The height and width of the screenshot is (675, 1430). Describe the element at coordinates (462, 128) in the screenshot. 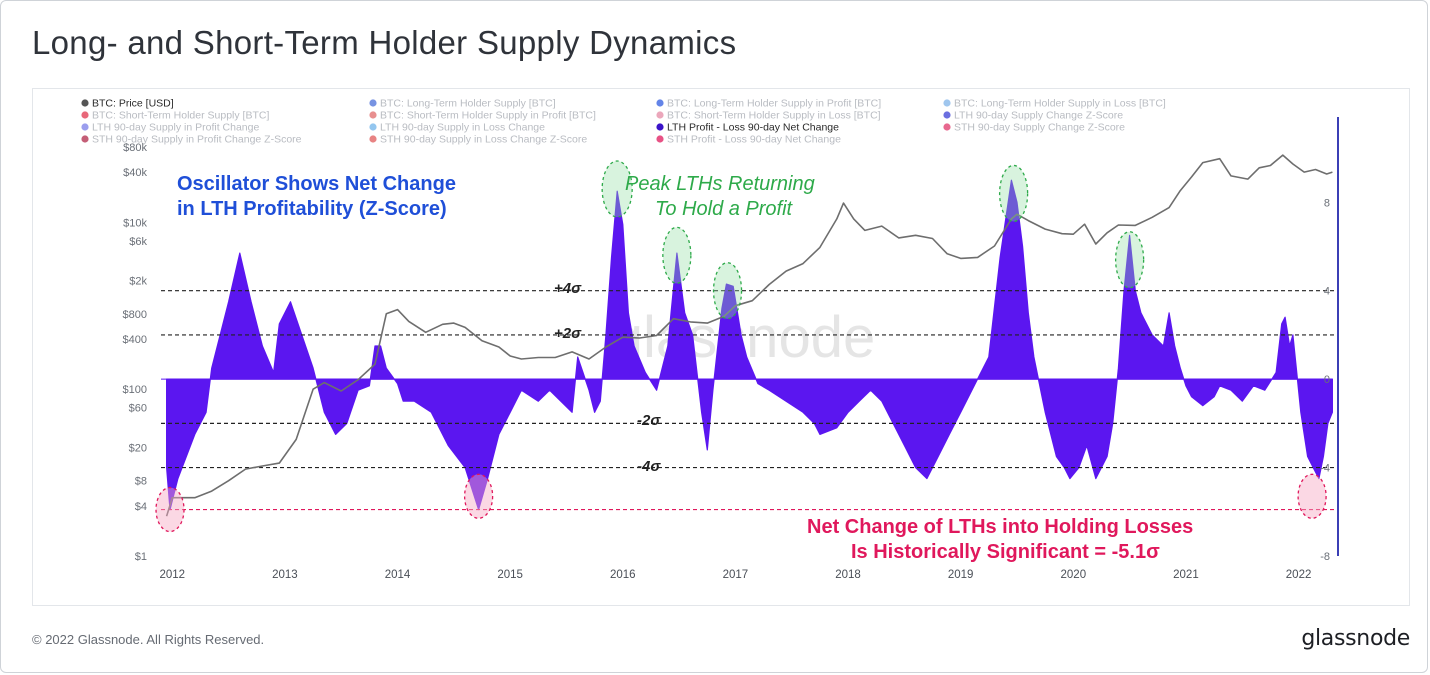

I see `legend-label: LTH 90-day Supply in Loss Change` at that location.